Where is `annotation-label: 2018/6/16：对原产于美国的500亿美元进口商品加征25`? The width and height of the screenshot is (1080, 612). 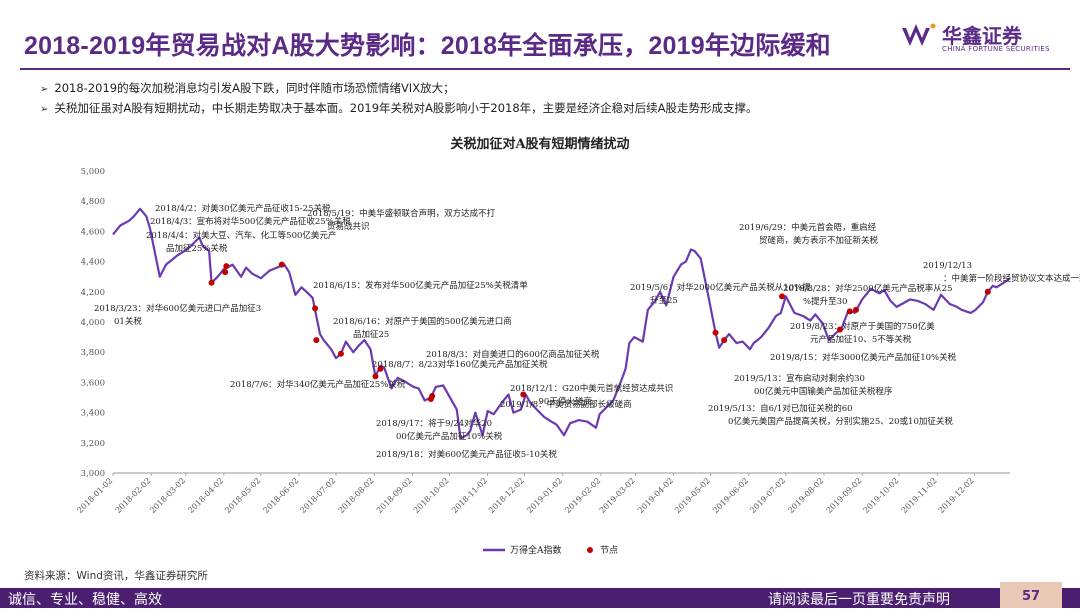
annotation-label: 2018/6/16：对原产于美国的500亿美元进口商品加征25 is located at coordinates (422, 328).